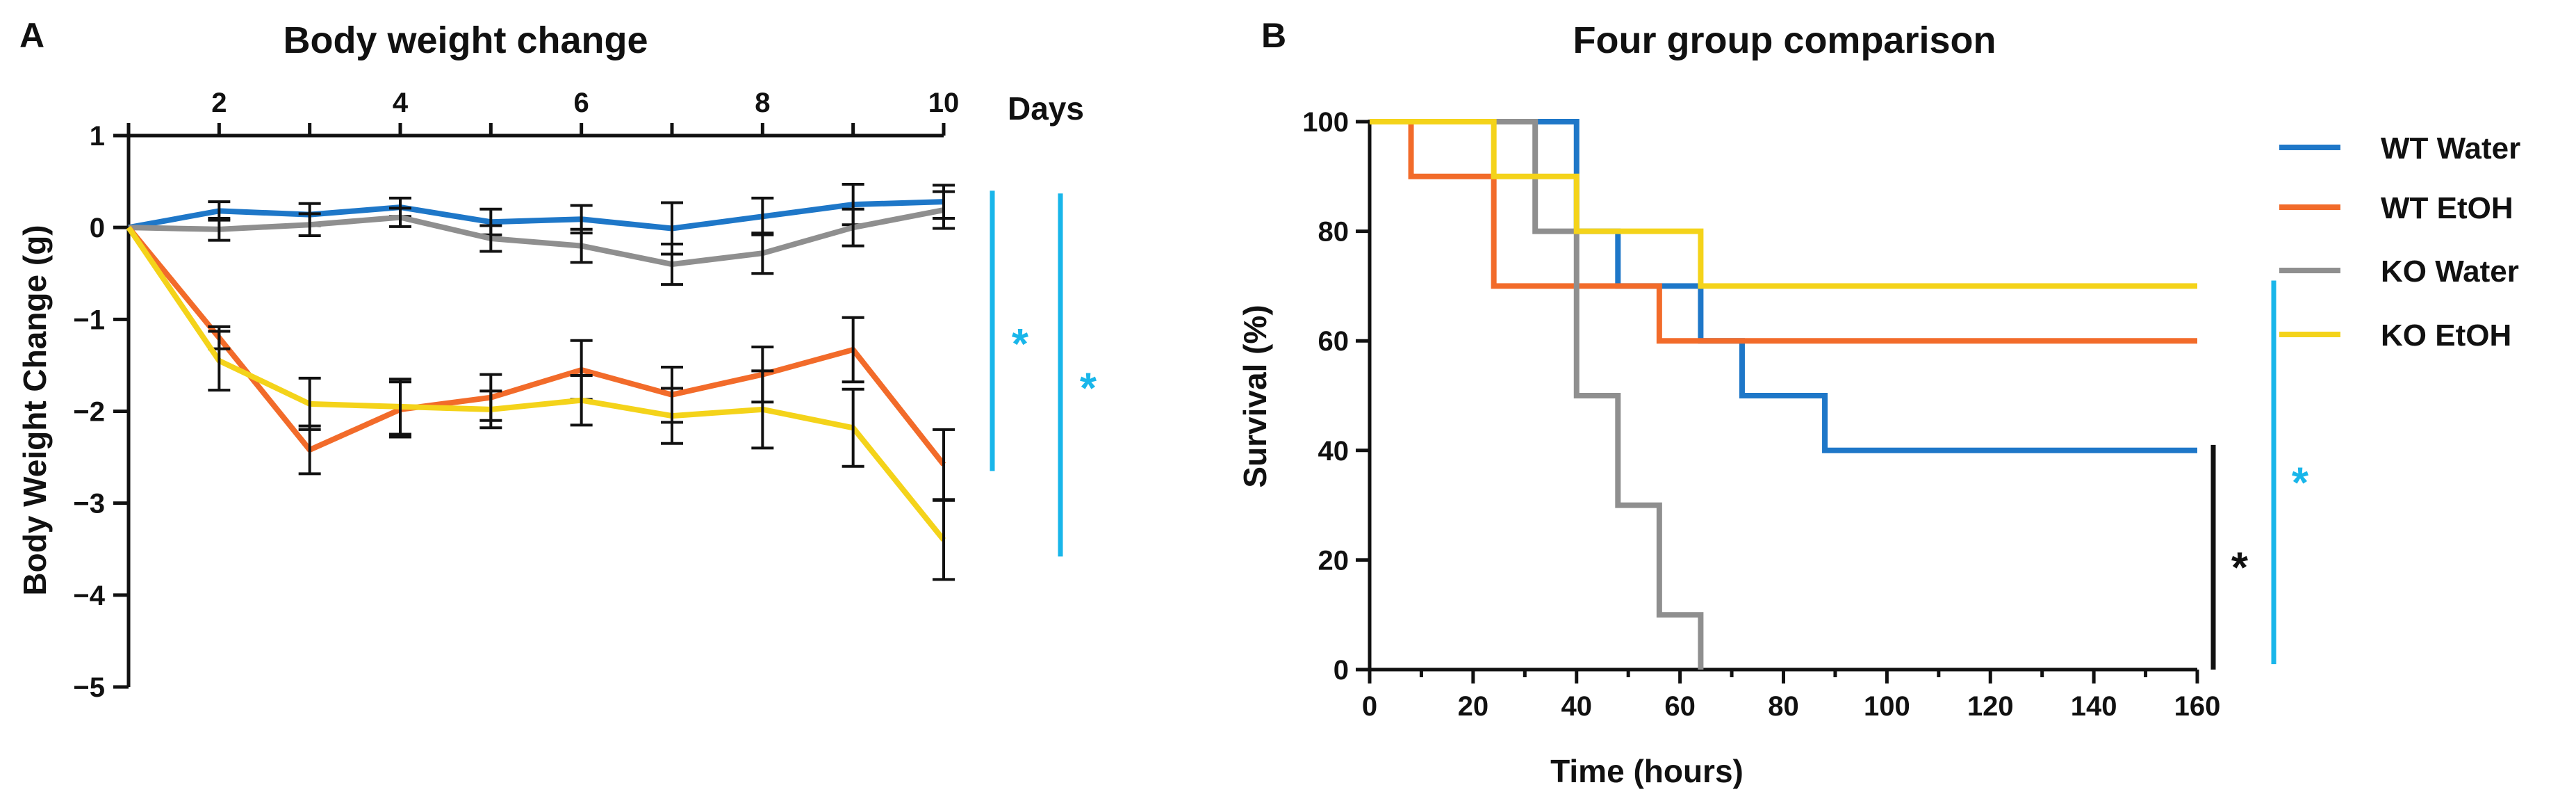 Image resolution: width=2576 pixels, height=801 pixels. I want to click on survival-line-ko-water, so click(1537, 394).